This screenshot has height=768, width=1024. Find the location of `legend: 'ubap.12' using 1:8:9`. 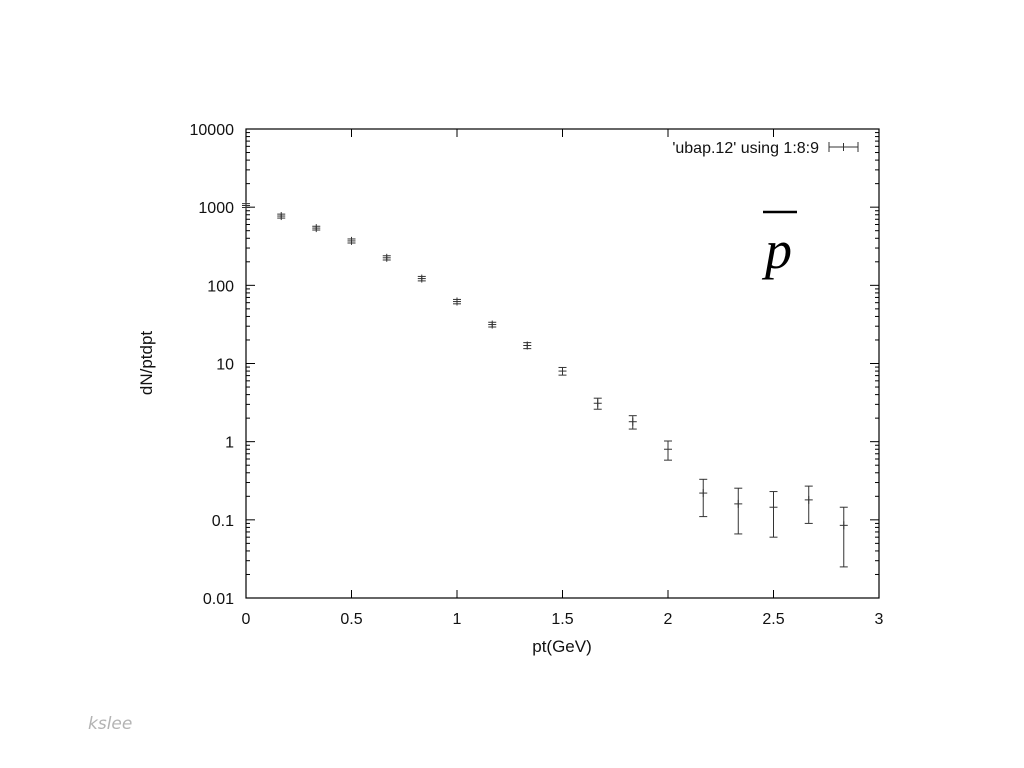

legend: 'ubap.12' using 1:8:9 is located at coordinates (765, 148).